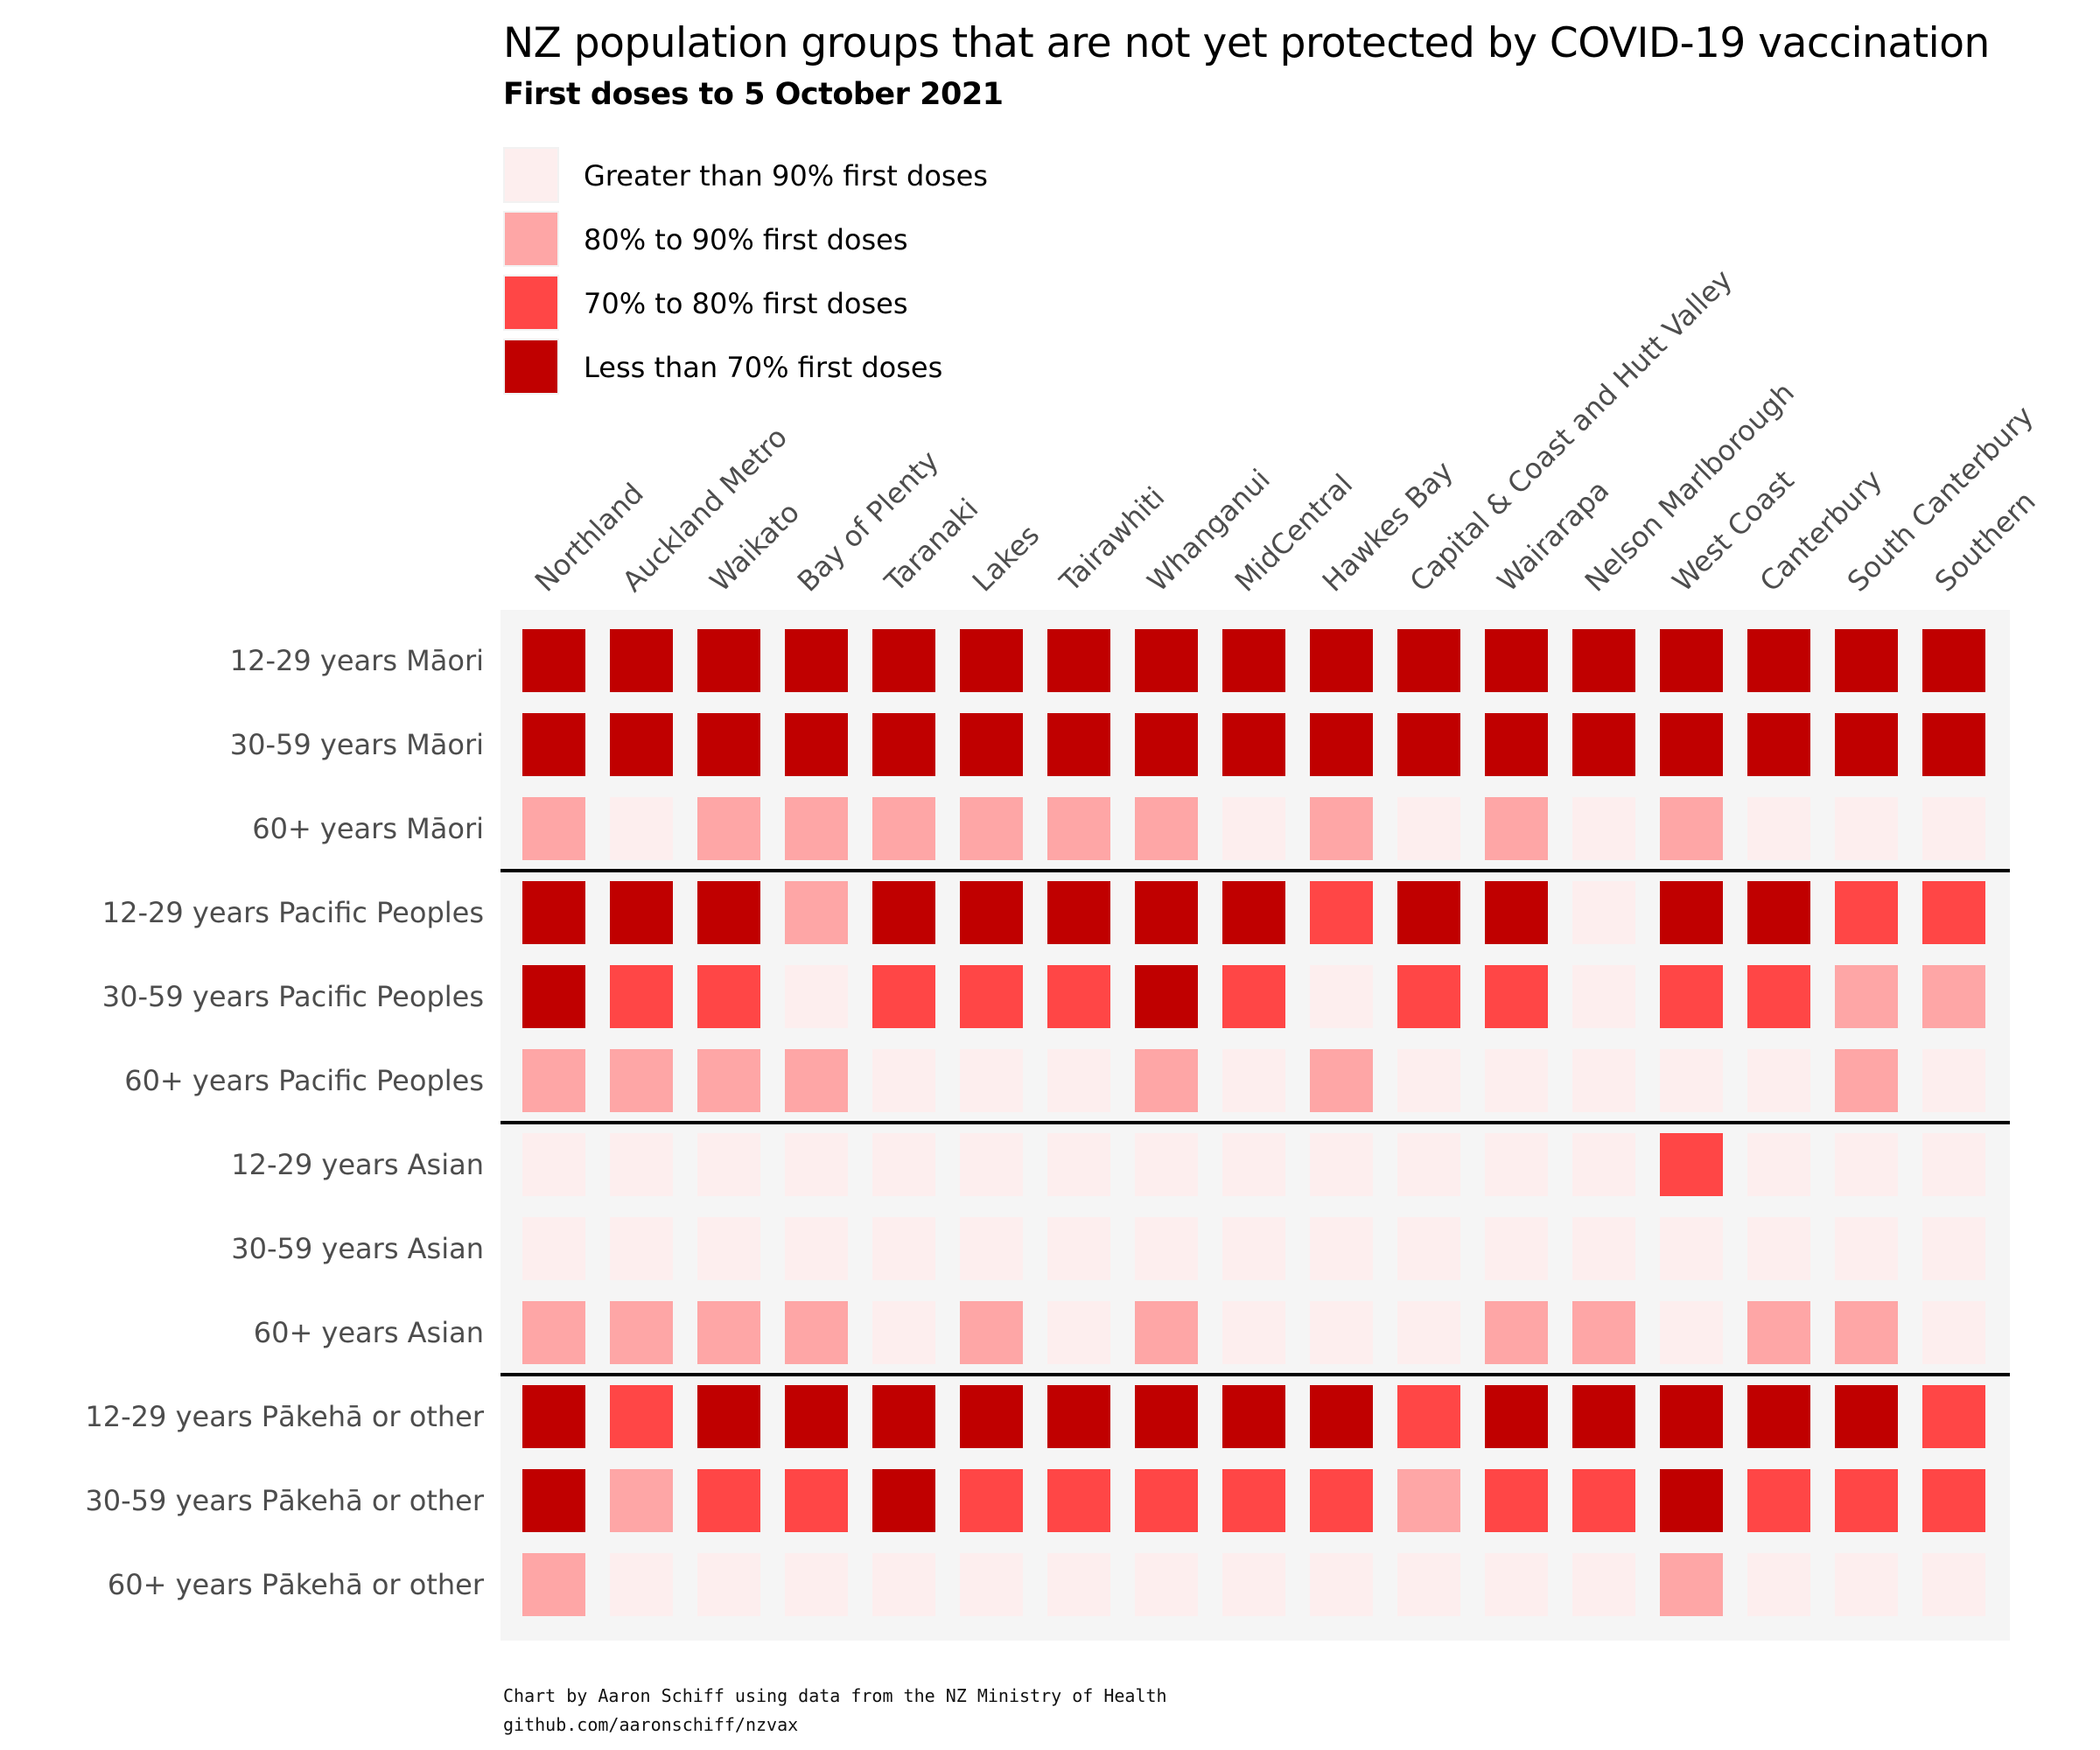 The width and height of the screenshot is (2100, 1750). What do you see at coordinates (705, 509) in the screenshot?
I see `column-label: Auckland Metro` at bounding box center [705, 509].